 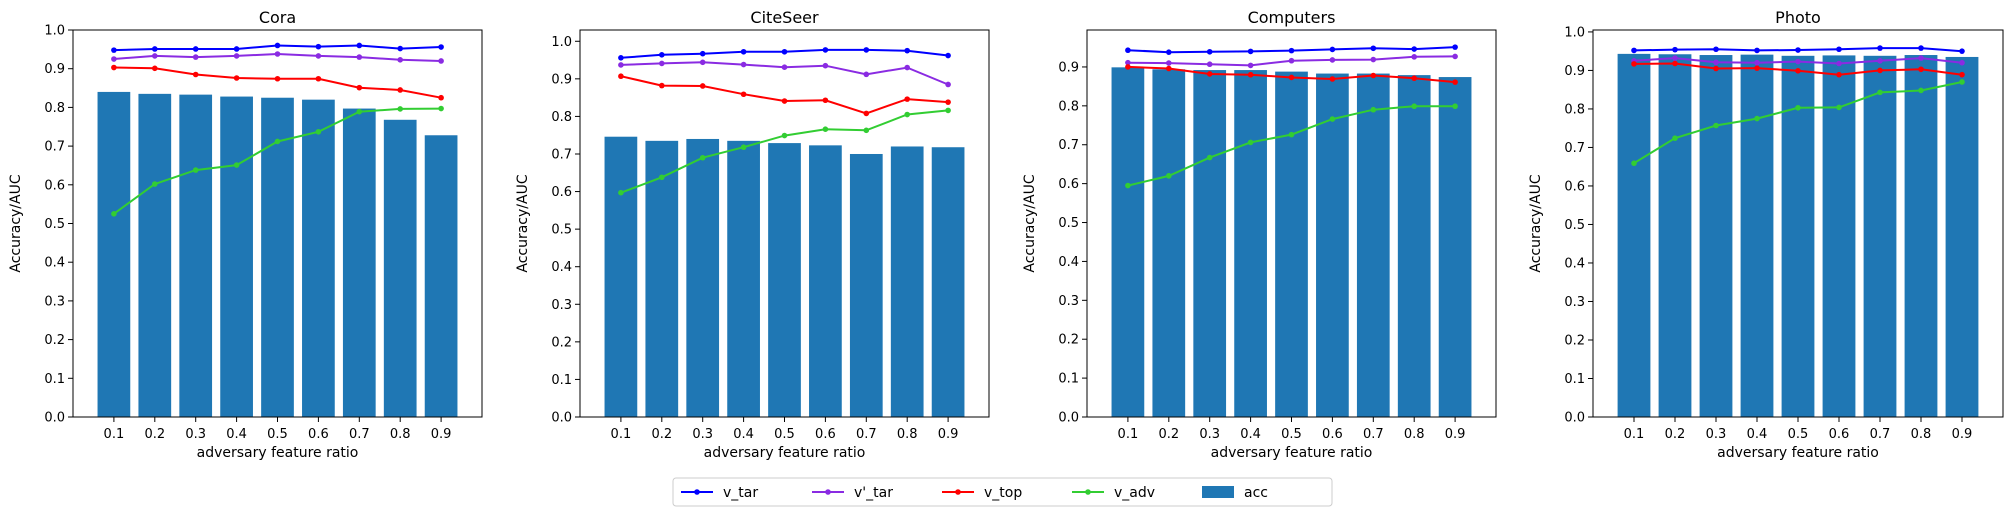 What do you see at coordinates (54, 224) in the screenshot?
I see `y-tick-label: 0.5` at bounding box center [54, 224].